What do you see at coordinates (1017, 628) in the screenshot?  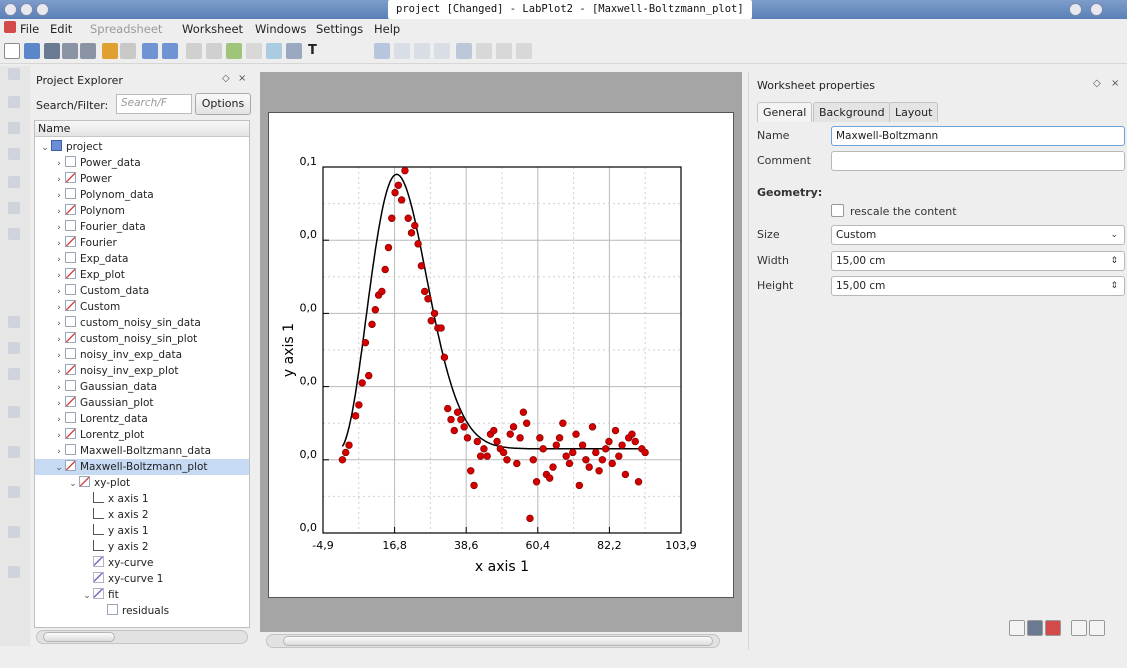 I see `new-template-icon` at bounding box center [1017, 628].